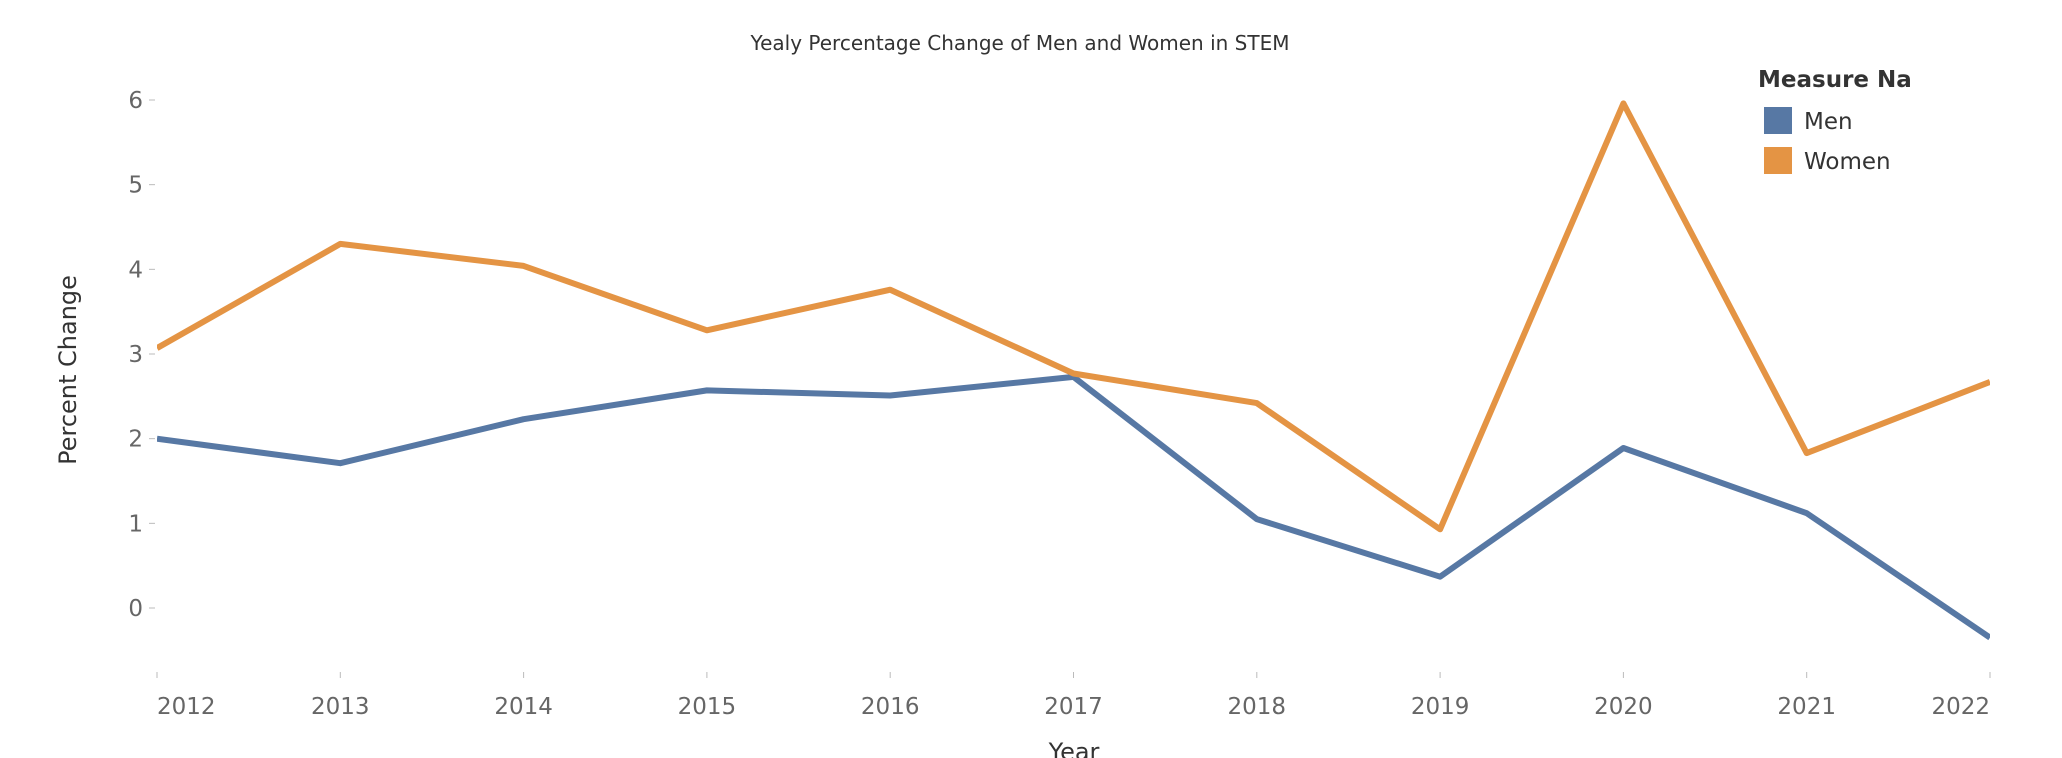 The image size is (2062, 758). I want to click on legend-title: Measure Nam, so click(1847, 80).